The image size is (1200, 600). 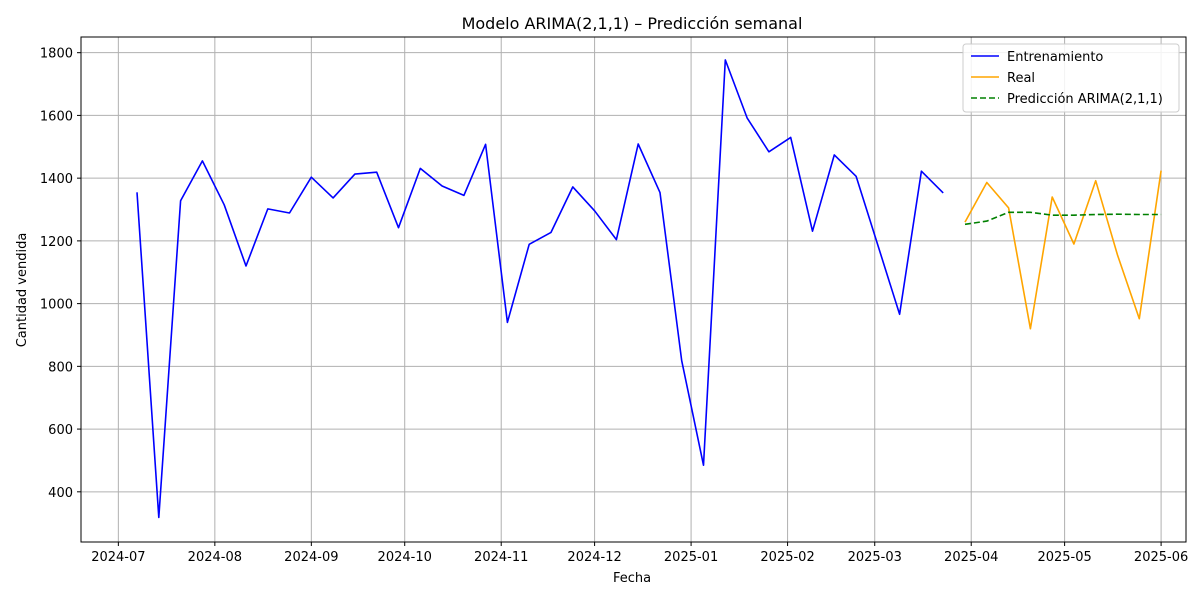 I want to click on x-tick-label: 2024-09, so click(x=311, y=557).